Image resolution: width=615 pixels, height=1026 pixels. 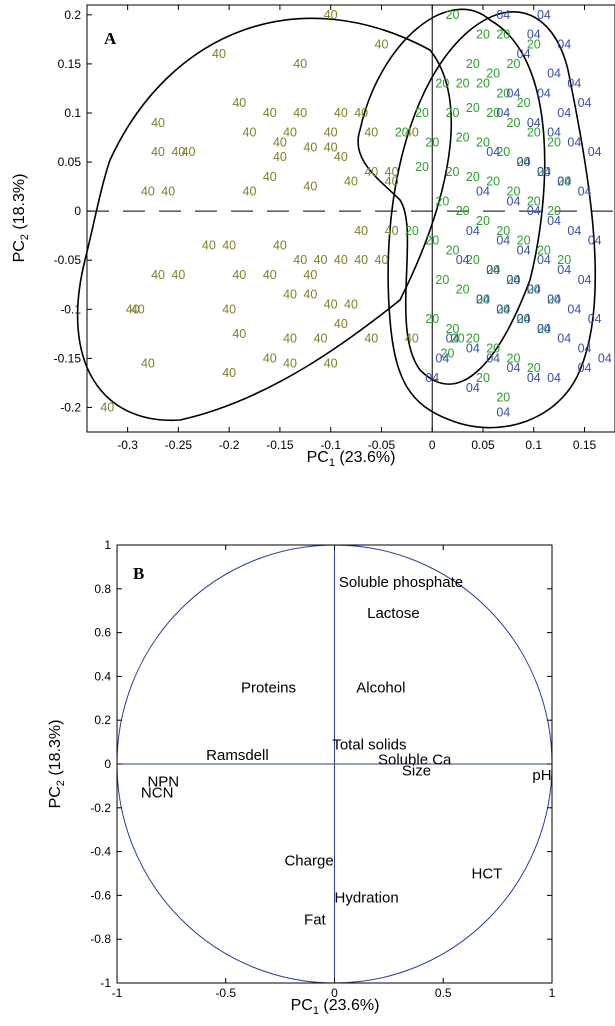 I want to click on y-axis-label: PC2 (18.3%), so click(x=21, y=218).